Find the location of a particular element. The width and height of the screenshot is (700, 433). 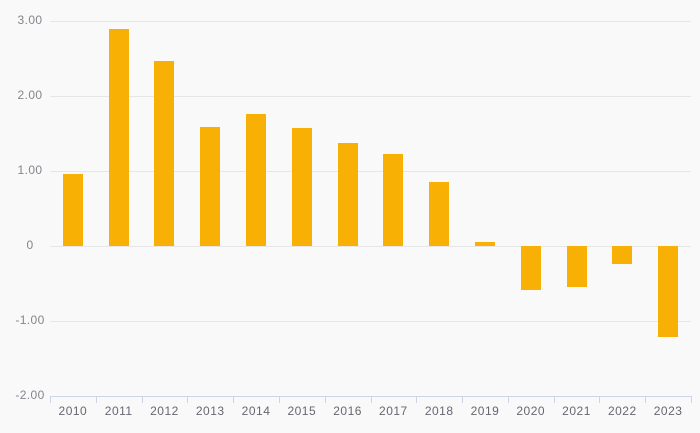

x-axis-label-2015: 2015 is located at coordinates (302, 411).